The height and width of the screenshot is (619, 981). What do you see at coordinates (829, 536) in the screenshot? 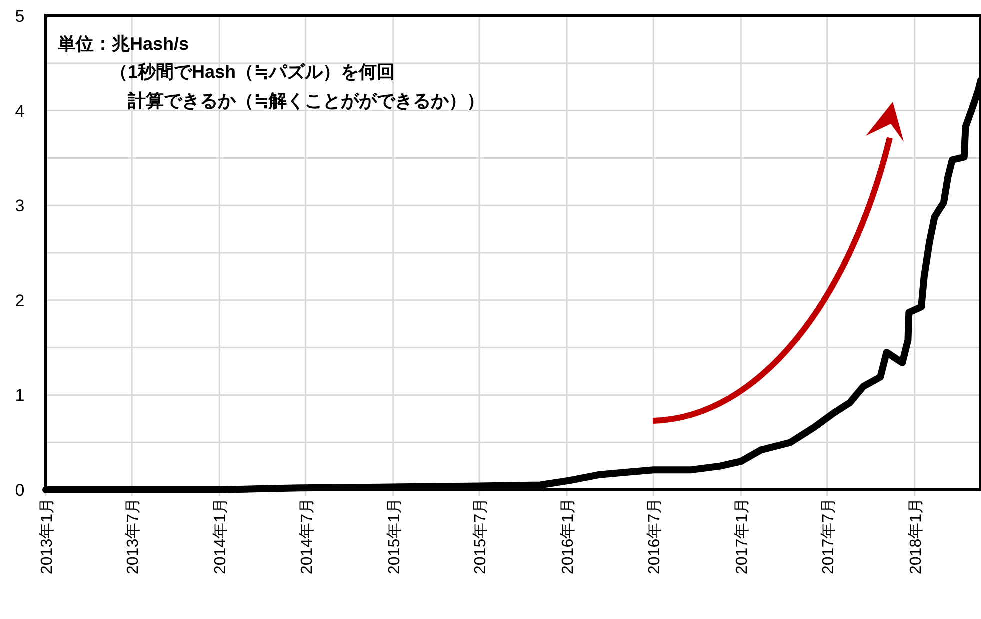
I see `x-tick-label: 2017年7月` at bounding box center [829, 536].